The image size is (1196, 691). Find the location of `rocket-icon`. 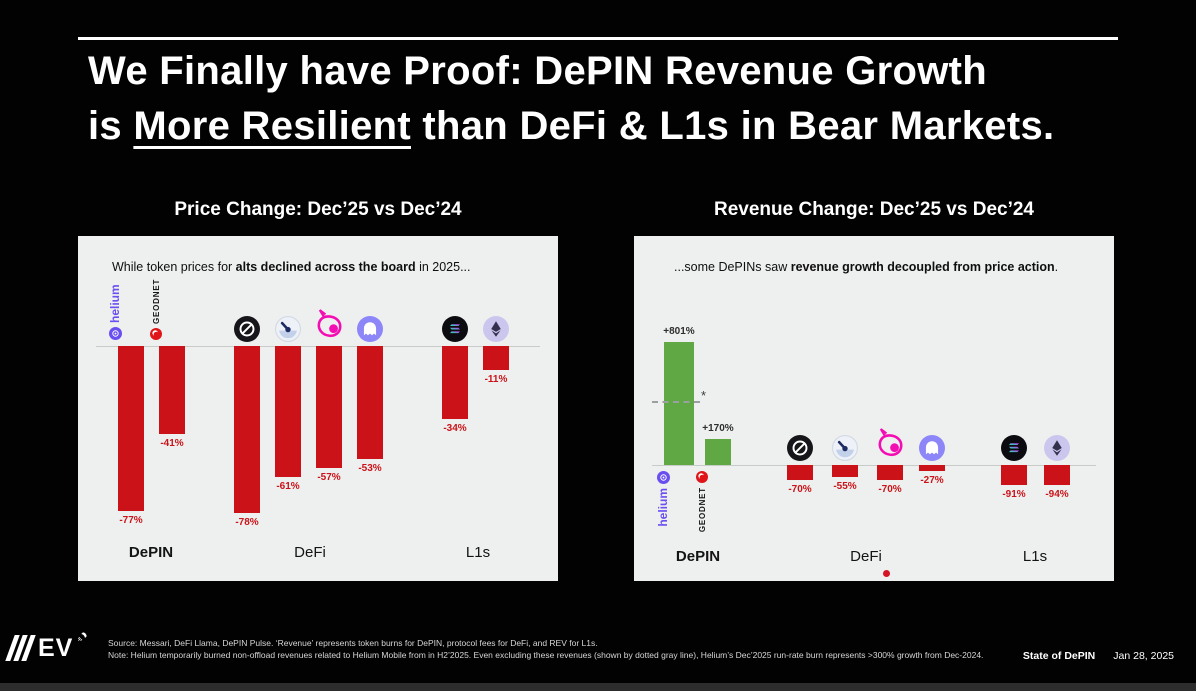

rocket-icon is located at coordinates (82, 638).